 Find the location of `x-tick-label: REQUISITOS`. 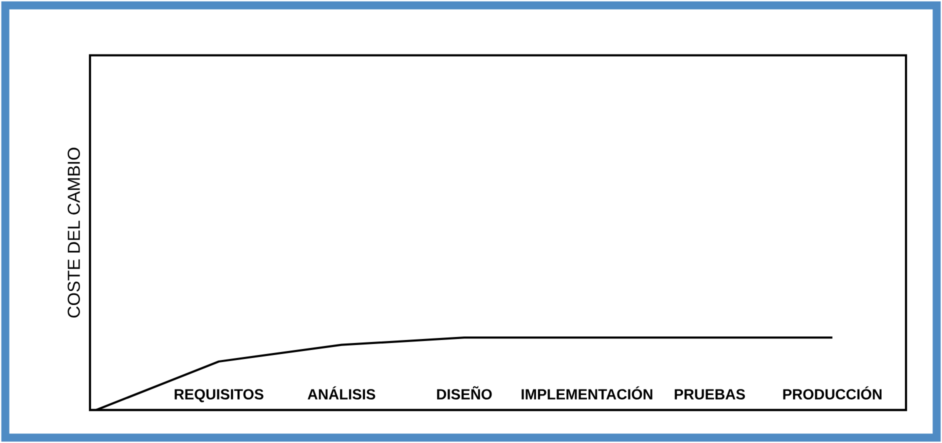

x-tick-label: REQUISITOS is located at coordinates (219, 395).